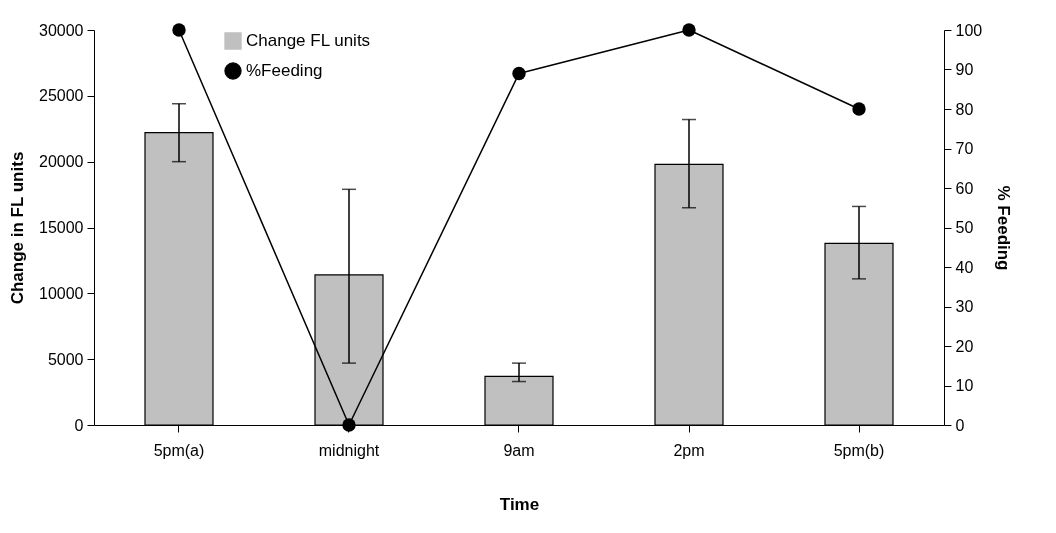 Image resolution: width=1056 pixels, height=533 pixels. Describe the element at coordinates (179, 450) in the screenshot. I see `x-tick-label: 5pm(a)` at that location.